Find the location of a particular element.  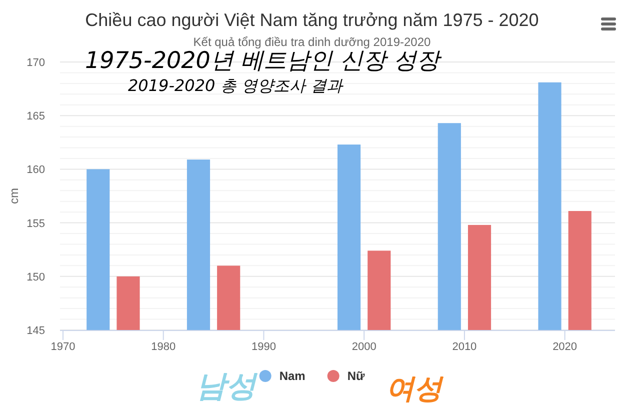

y-tick-label: 165 is located at coordinates (35, 116).